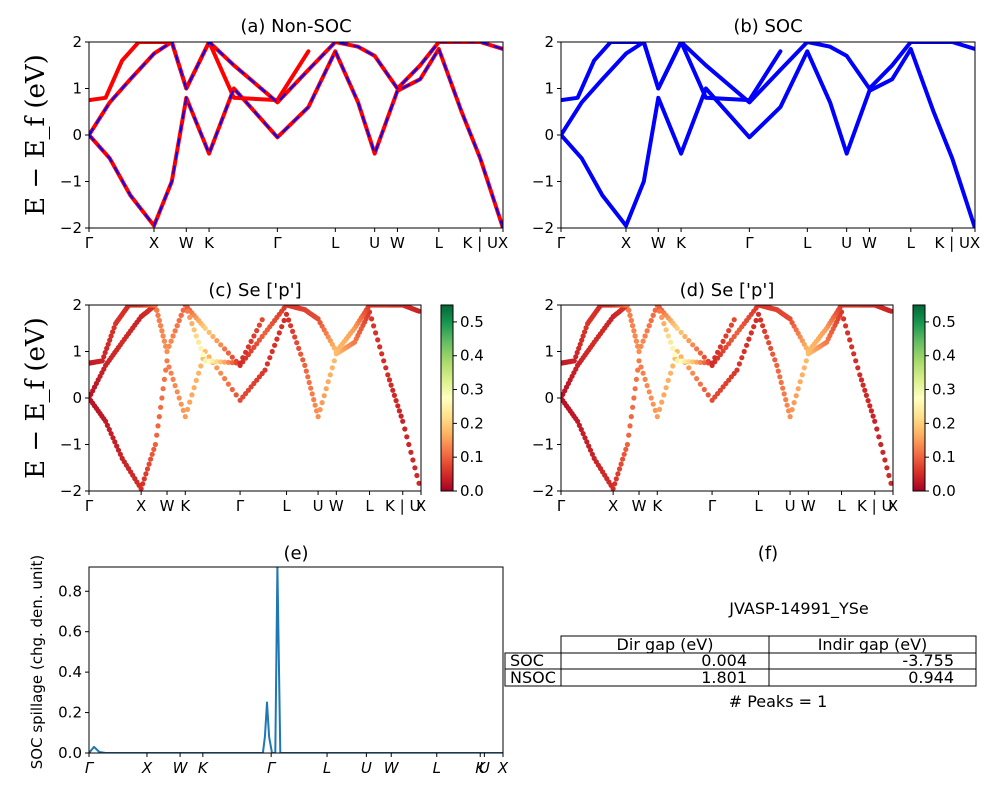 The height and width of the screenshot is (800, 1000). Describe the element at coordinates (70, 753) in the screenshot. I see `ytick-label-e-0: 0.0` at that location.